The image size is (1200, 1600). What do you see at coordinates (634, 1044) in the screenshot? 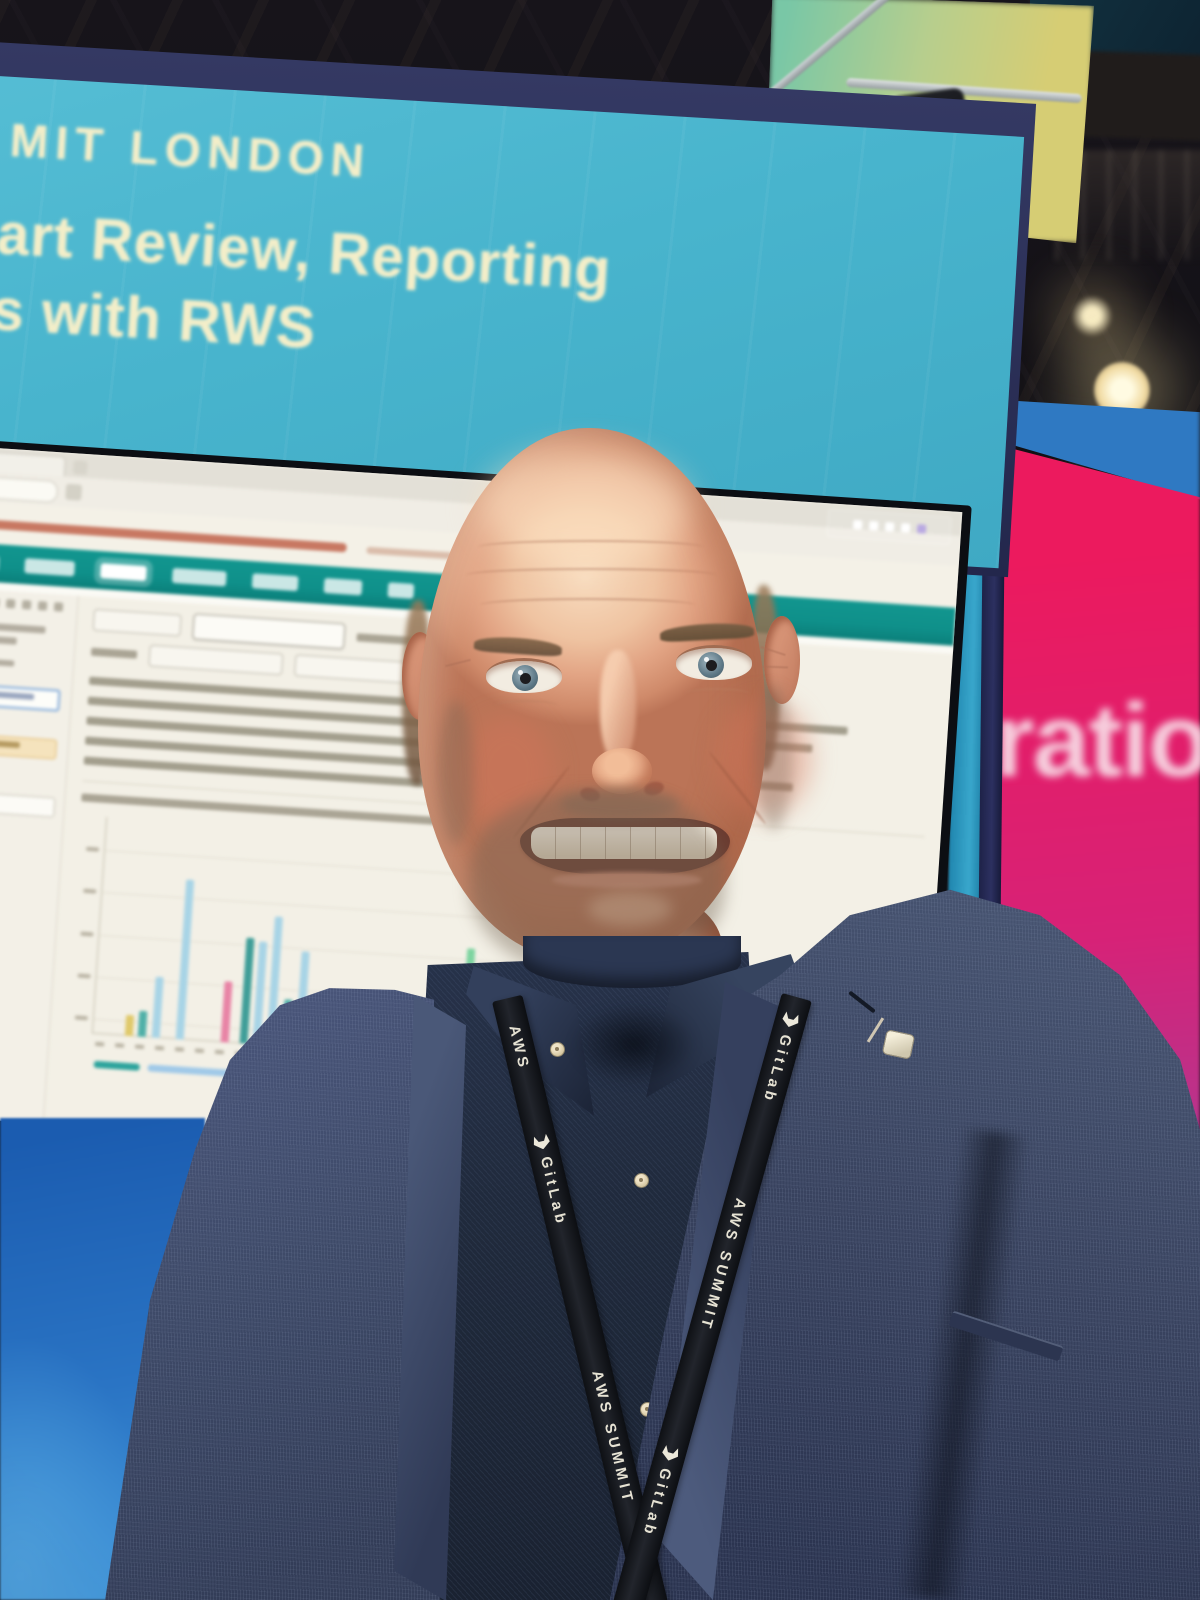
I see `collar-shadow` at bounding box center [634, 1044].